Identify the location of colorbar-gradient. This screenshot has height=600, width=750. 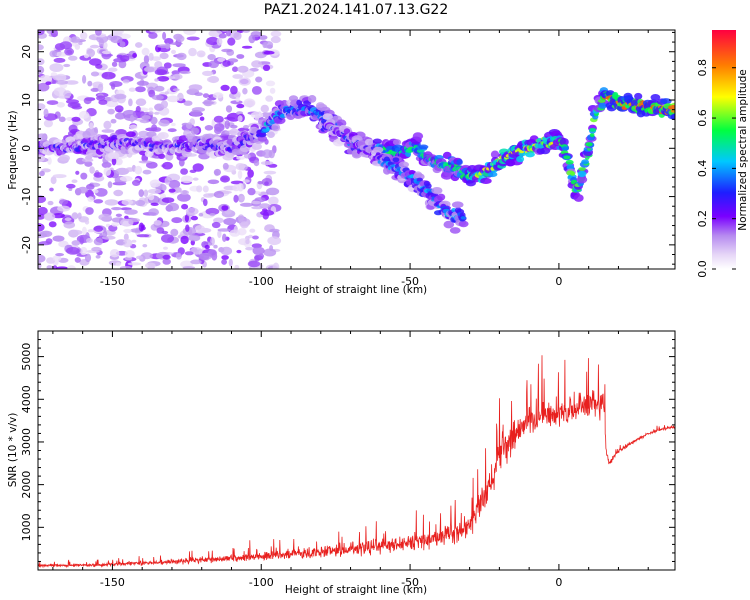
(724, 149).